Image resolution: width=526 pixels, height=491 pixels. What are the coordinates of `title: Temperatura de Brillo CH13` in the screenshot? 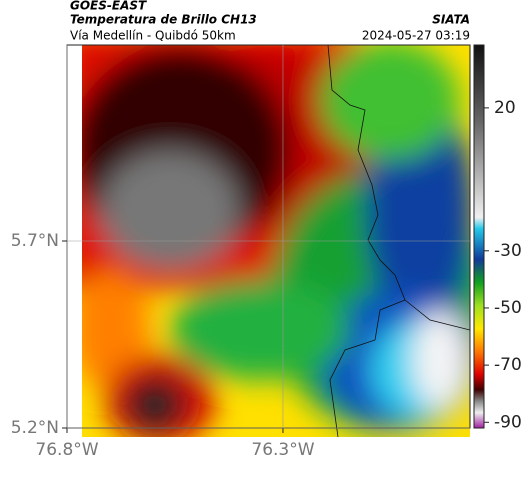 It's located at (163, 20).